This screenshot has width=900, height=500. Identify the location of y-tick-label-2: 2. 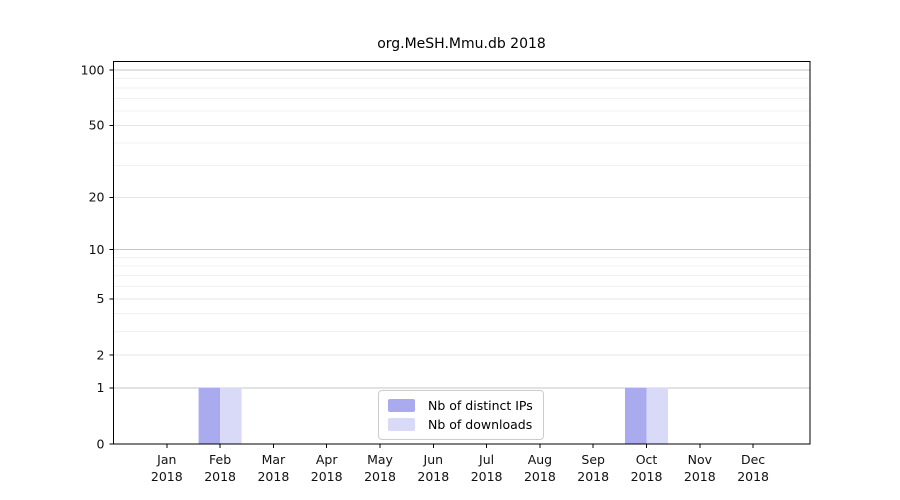
(101, 354).